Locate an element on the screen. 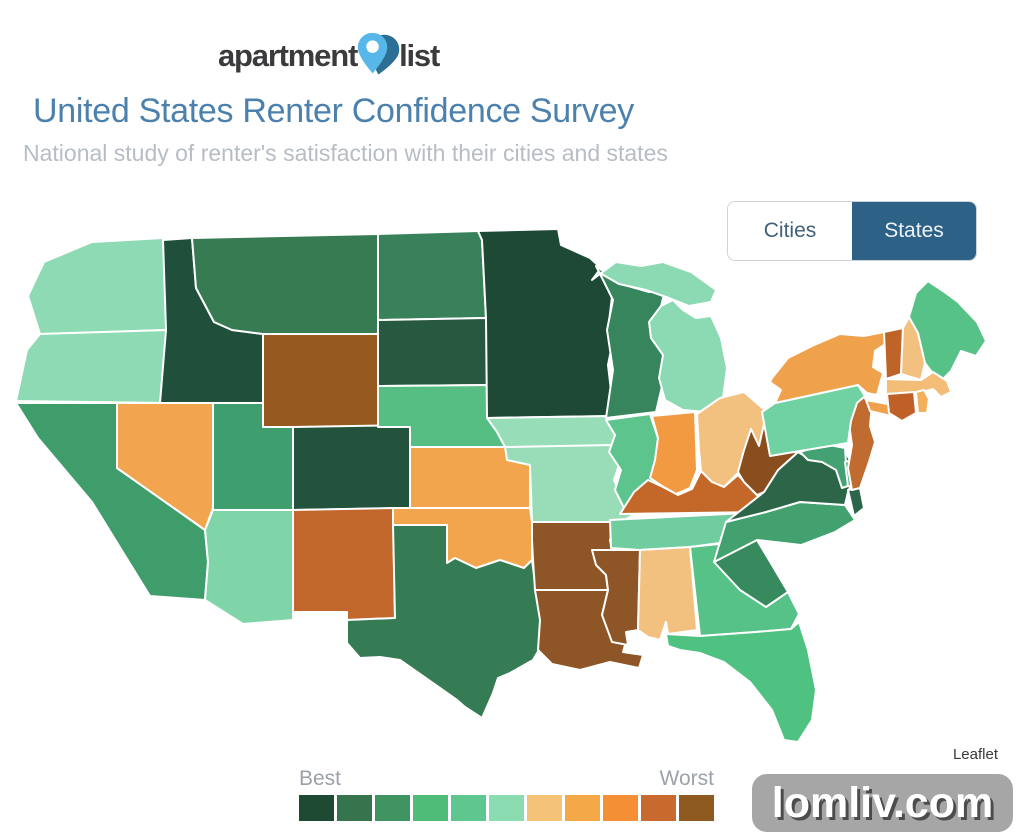 The width and height of the screenshot is (1024, 836). apartmentlist-logo: apartment list is located at coordinates (329, 56).